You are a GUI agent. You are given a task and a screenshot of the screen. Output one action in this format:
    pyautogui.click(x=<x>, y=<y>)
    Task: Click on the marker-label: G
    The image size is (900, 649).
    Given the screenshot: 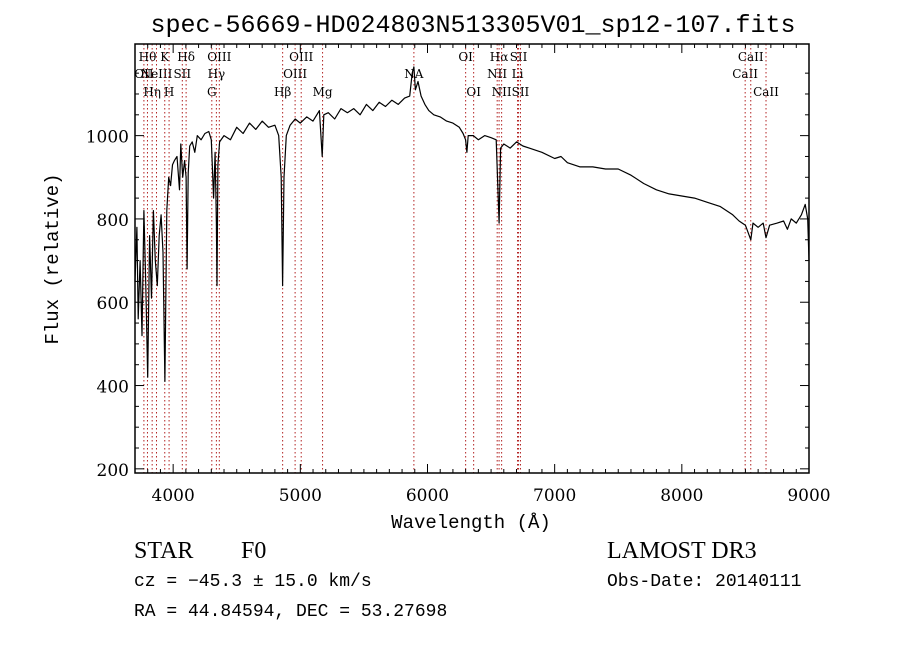 What is the action you would take?
    pyautogui.click(x=212, y=92)
    